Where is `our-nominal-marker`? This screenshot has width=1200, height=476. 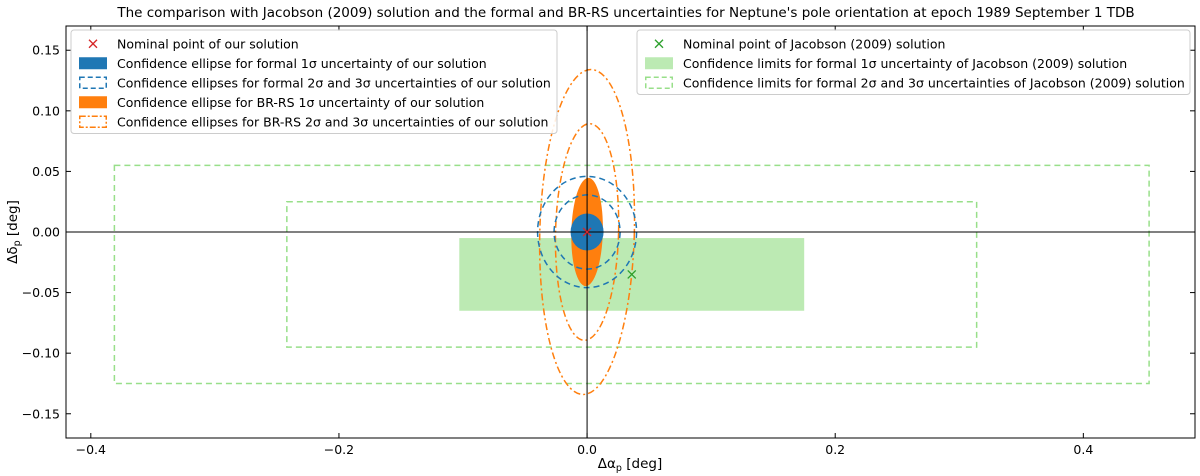
our-nominal-marker is located at coordinates (587, 232).